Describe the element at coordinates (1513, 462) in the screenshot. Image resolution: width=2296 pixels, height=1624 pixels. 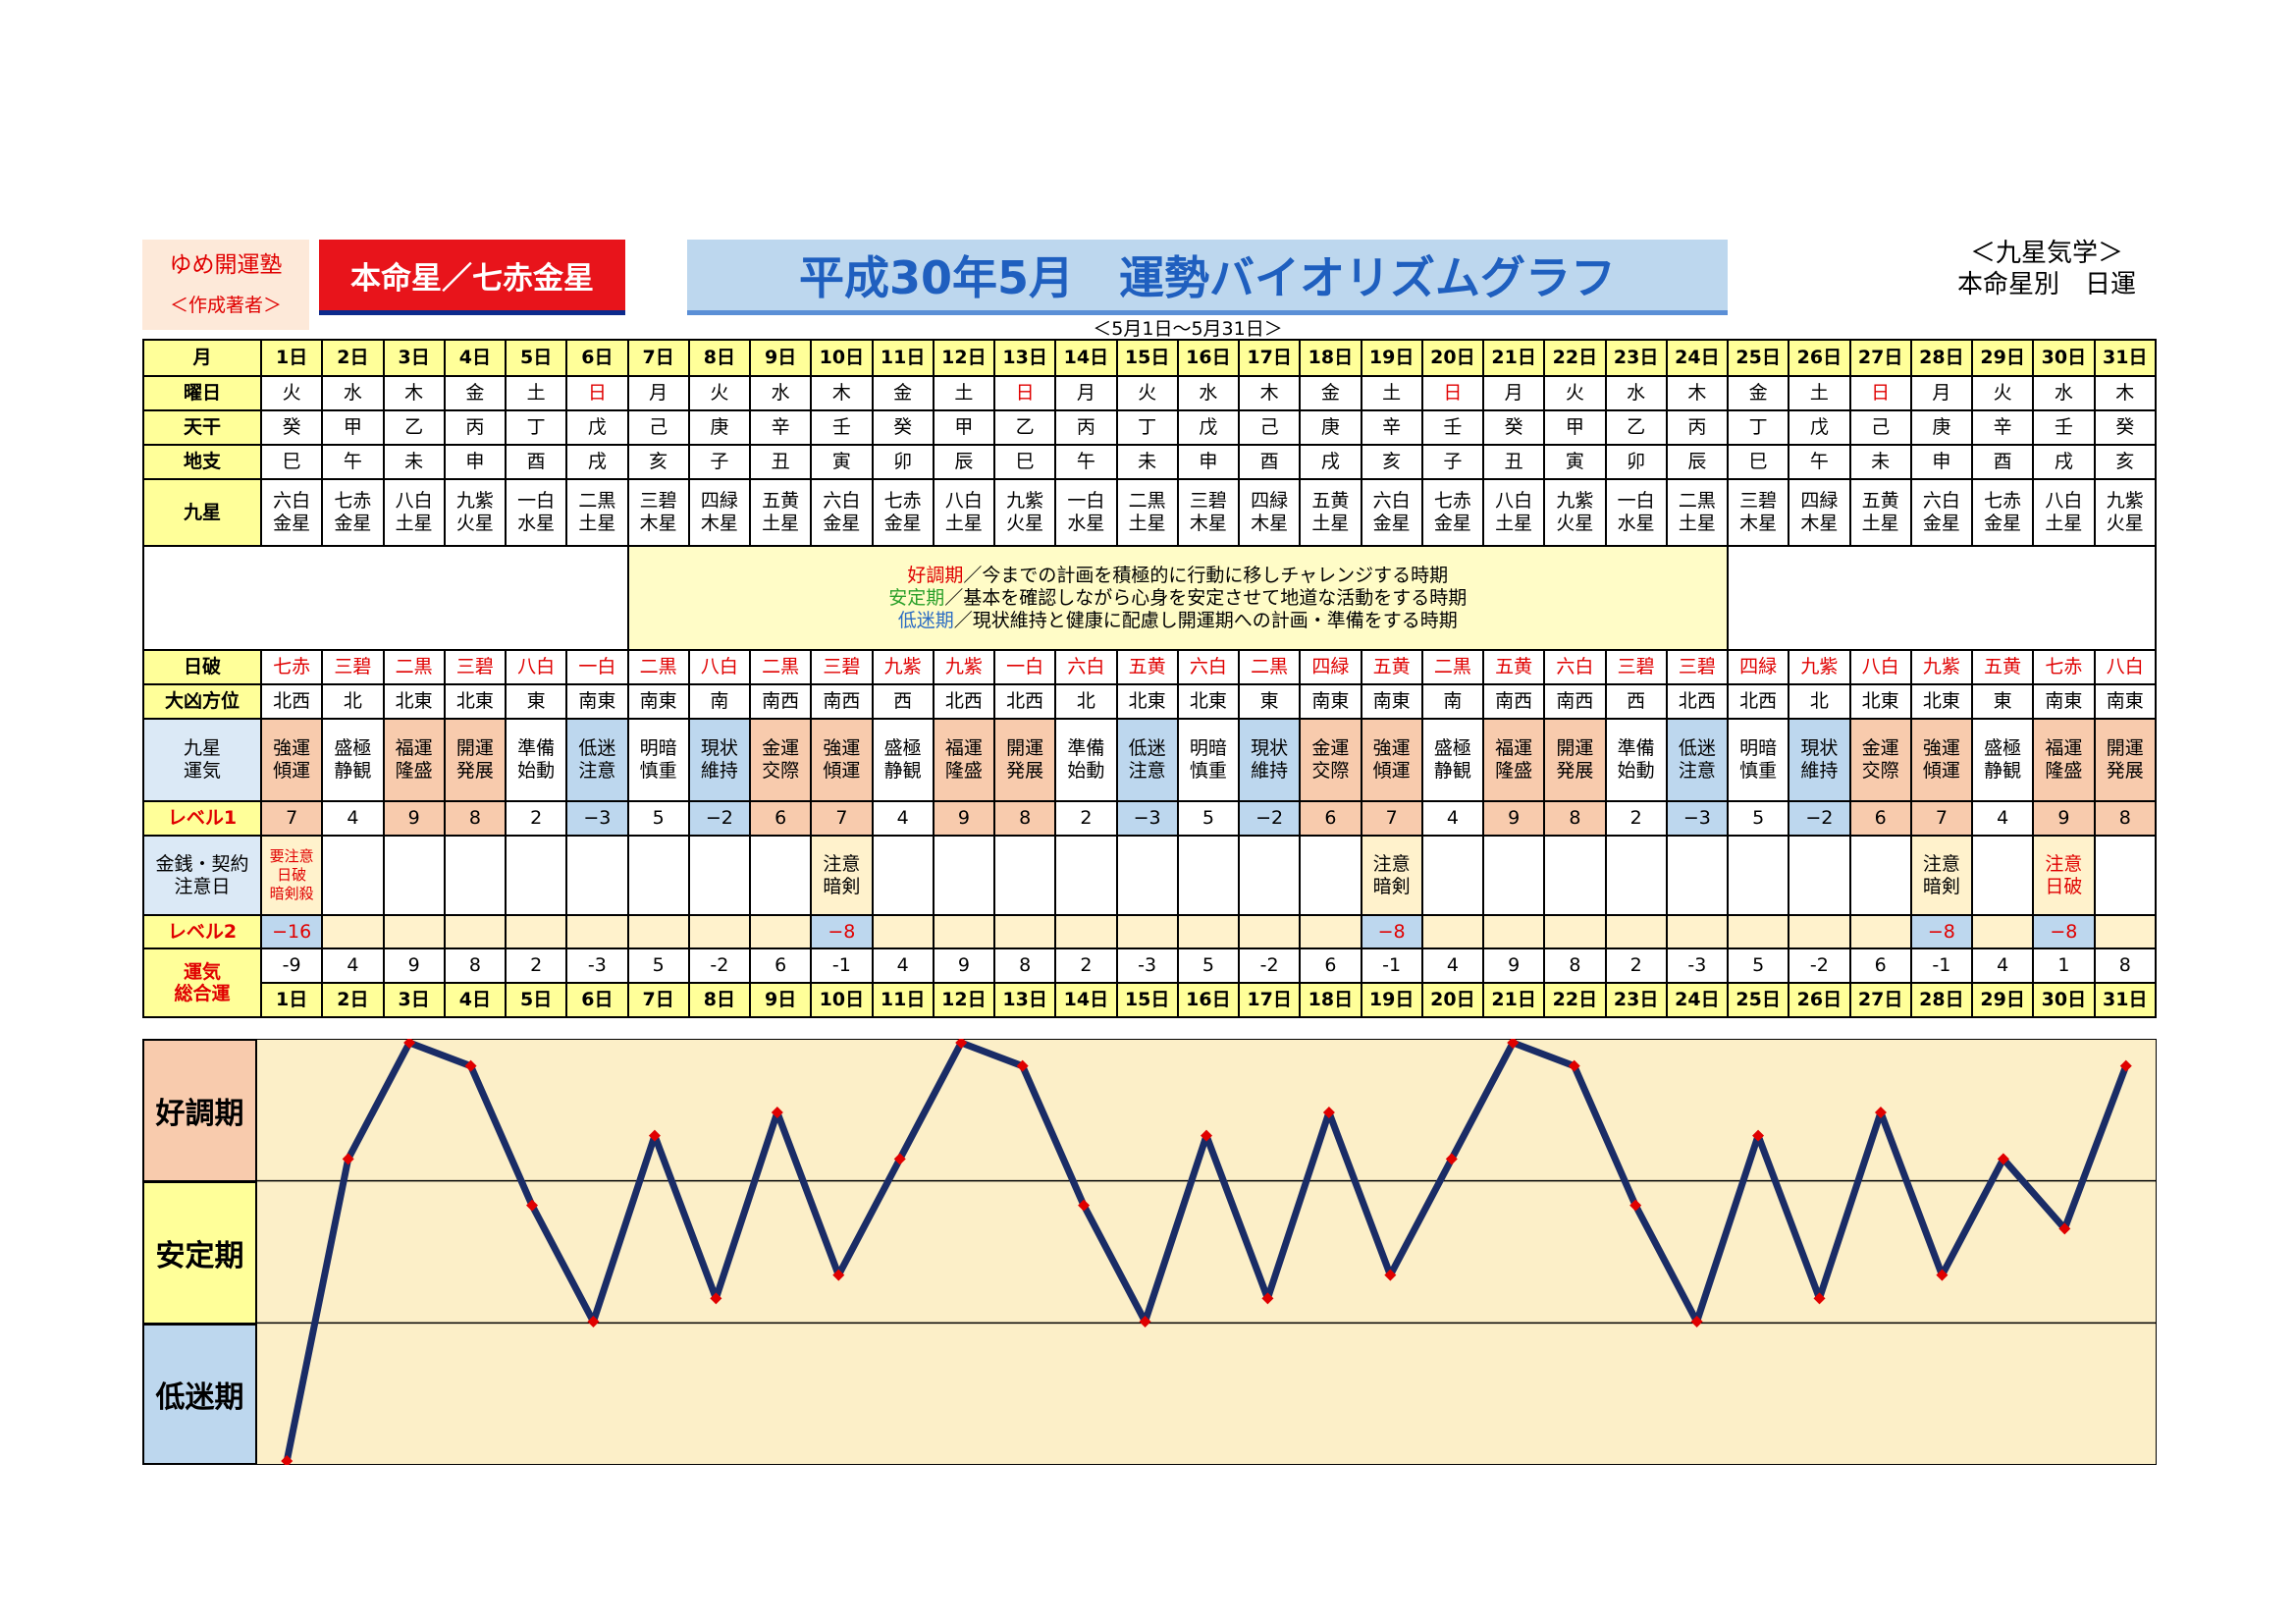
I see `chishi-cell: 丑` at that location.